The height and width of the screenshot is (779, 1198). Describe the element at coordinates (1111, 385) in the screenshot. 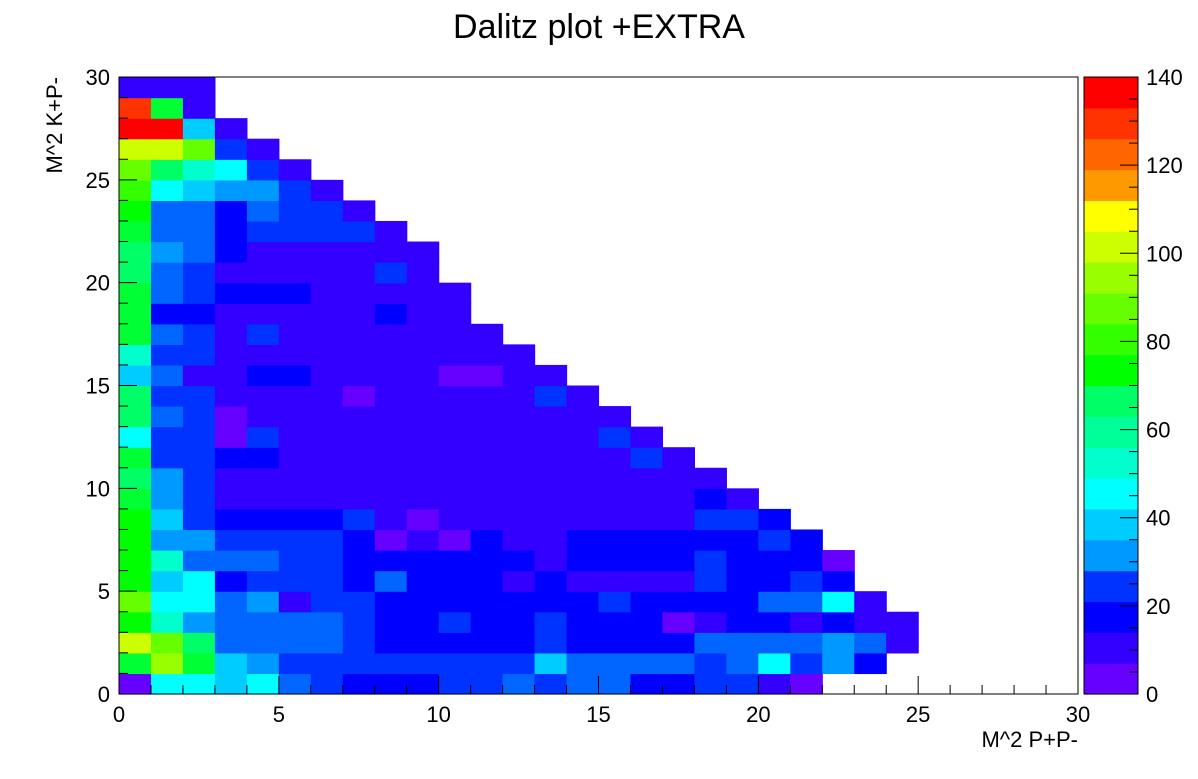

I see `color-scale` at that location.